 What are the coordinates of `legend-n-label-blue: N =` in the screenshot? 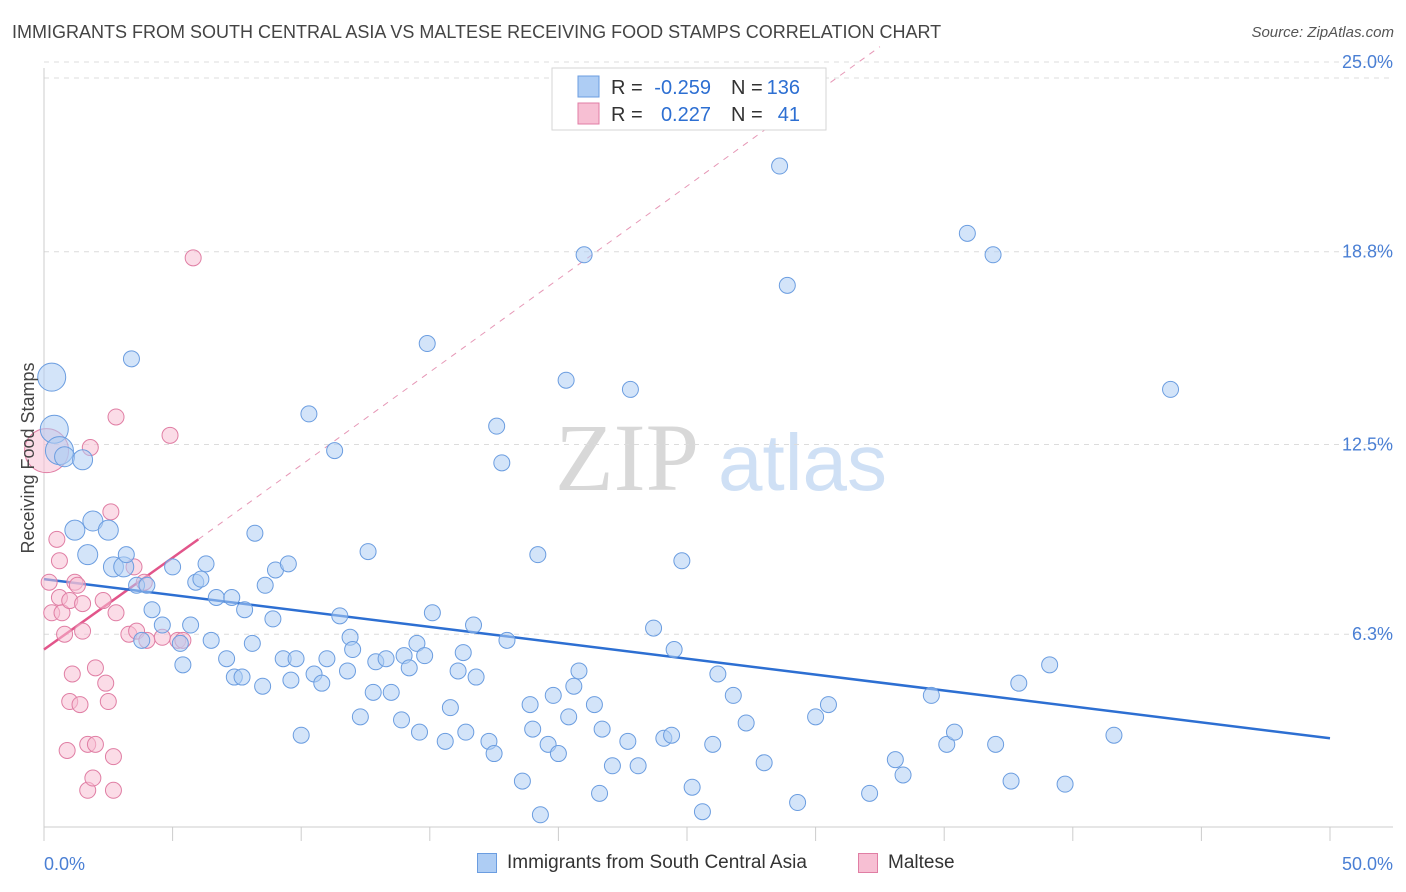 It's located at (747, 88).